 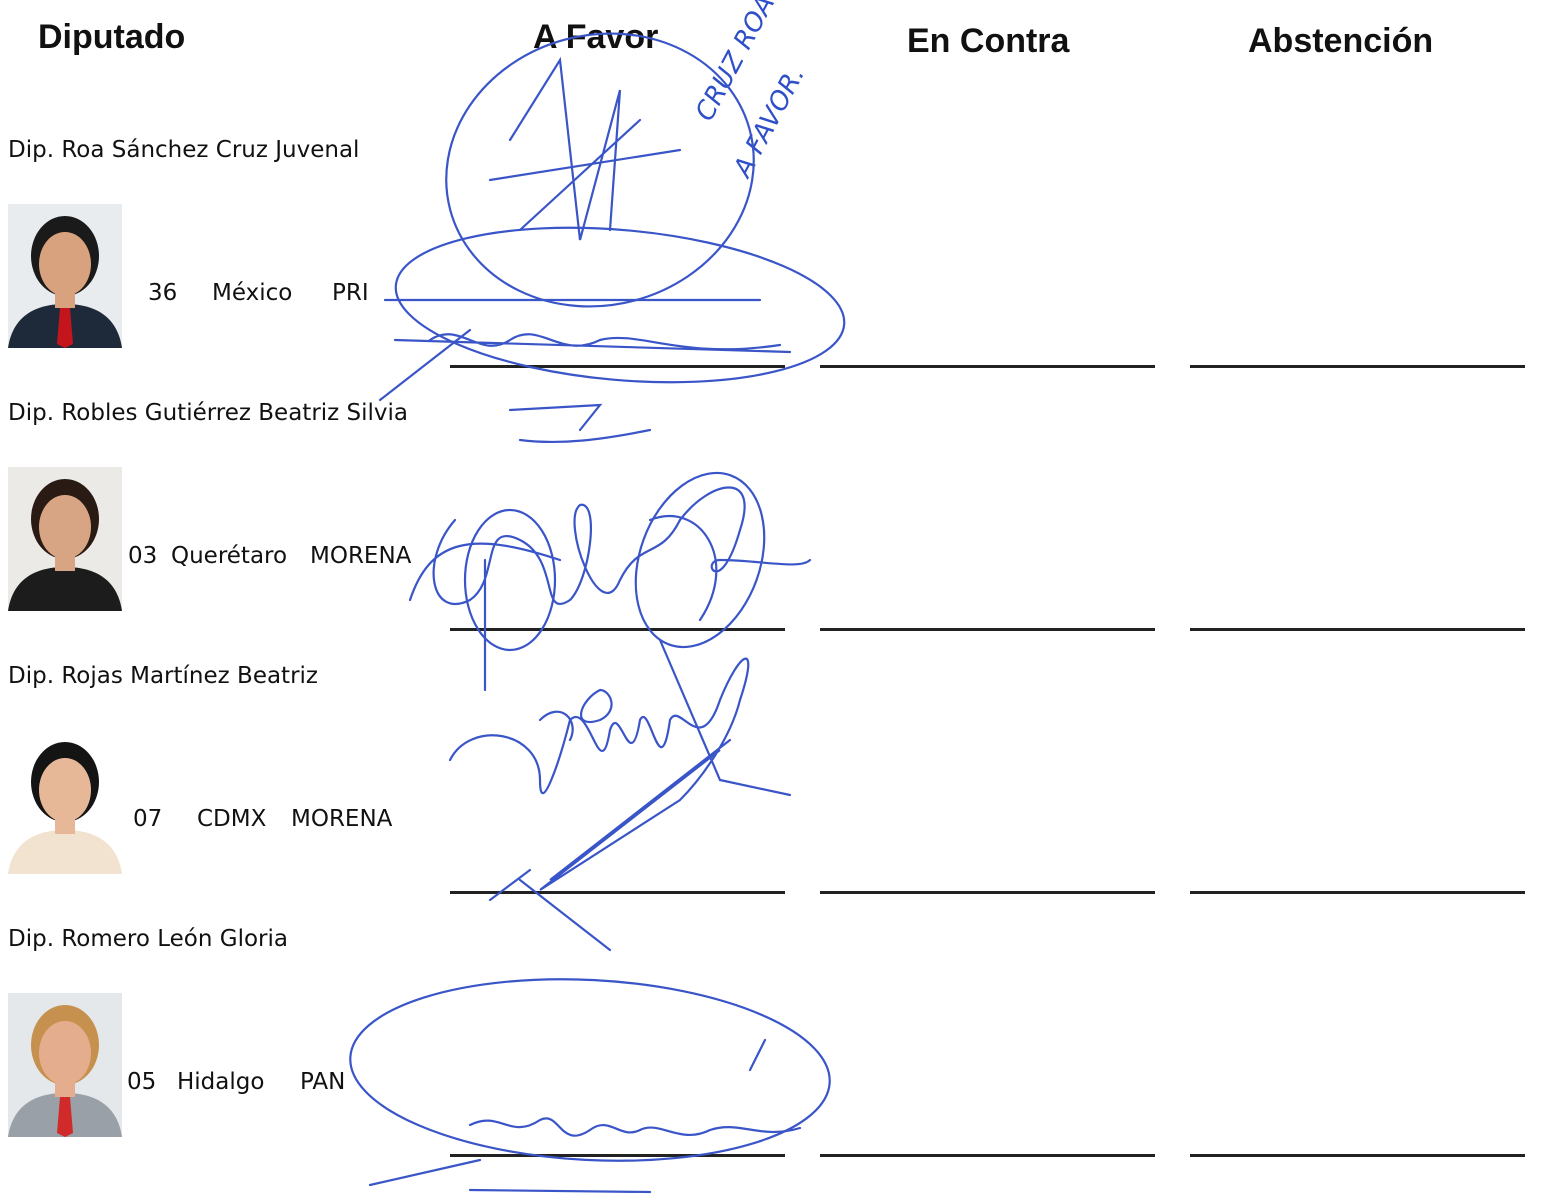 What do you see at coordinates (232, 819) in the screenshot?
I see `deputy-state: CDMX` at bounding box center [232, 819].